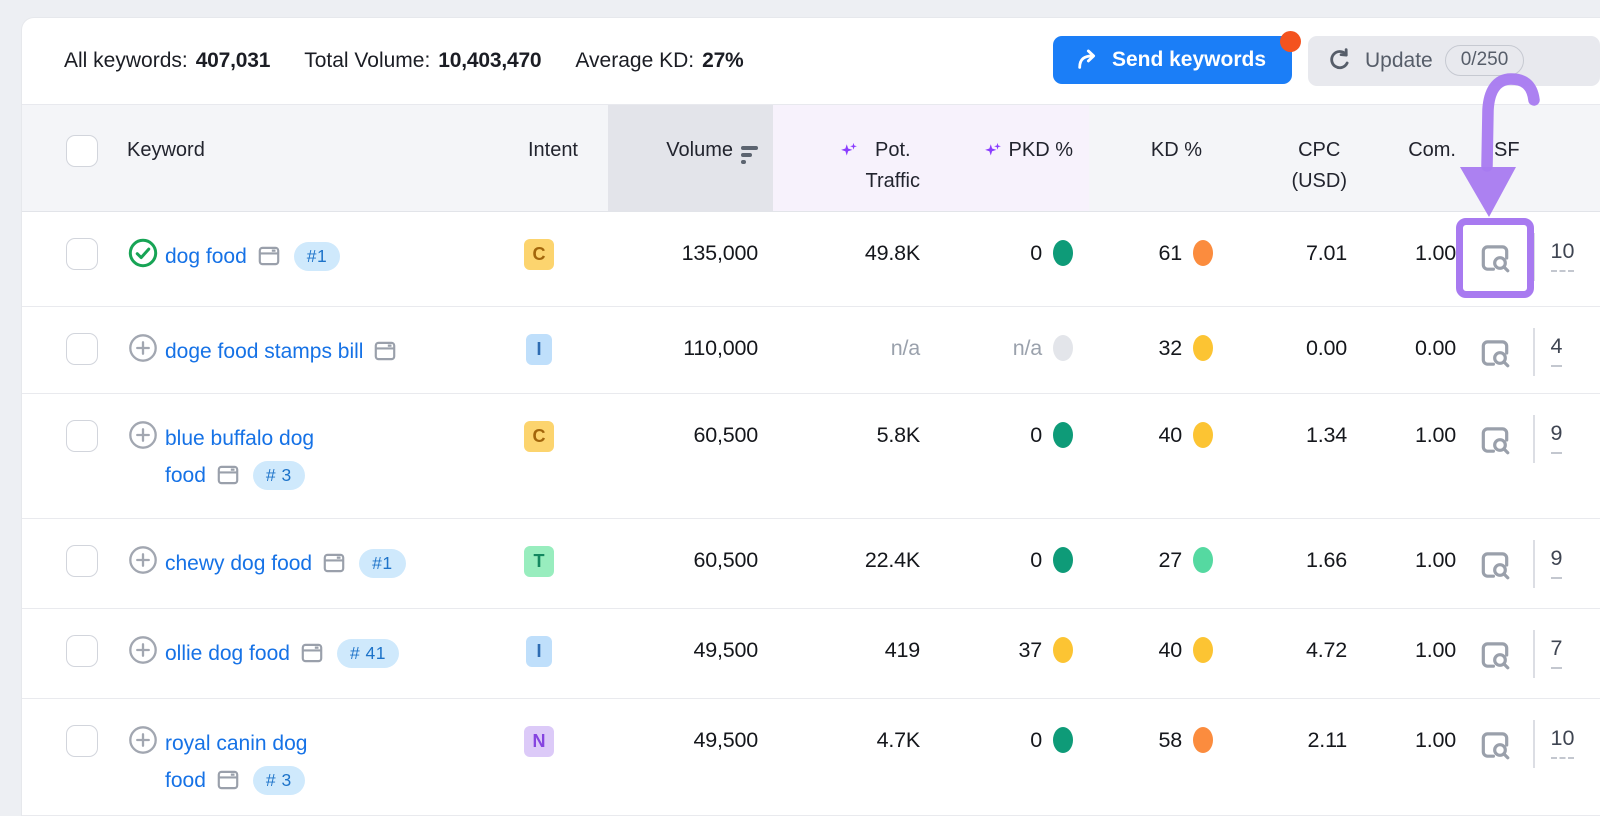  What do you see at coordinates (126, 60) in the screenshot?
I see `stat-all-keywords-label: All keywords:` at bounding box center [126, 60].